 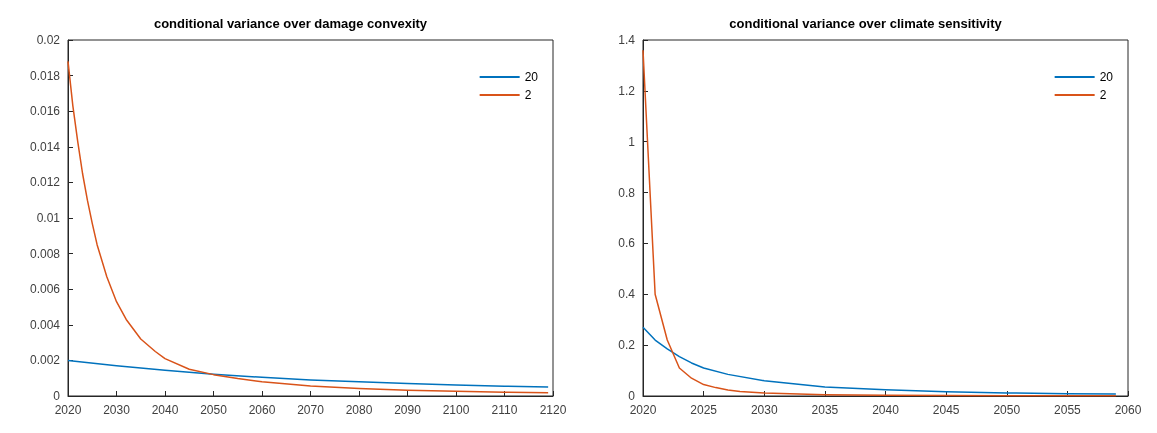 What do you see at coordinates (48, 218) in the screenshot?
I see `y-tick-label: 0.01` at bounding box center [48, 218].